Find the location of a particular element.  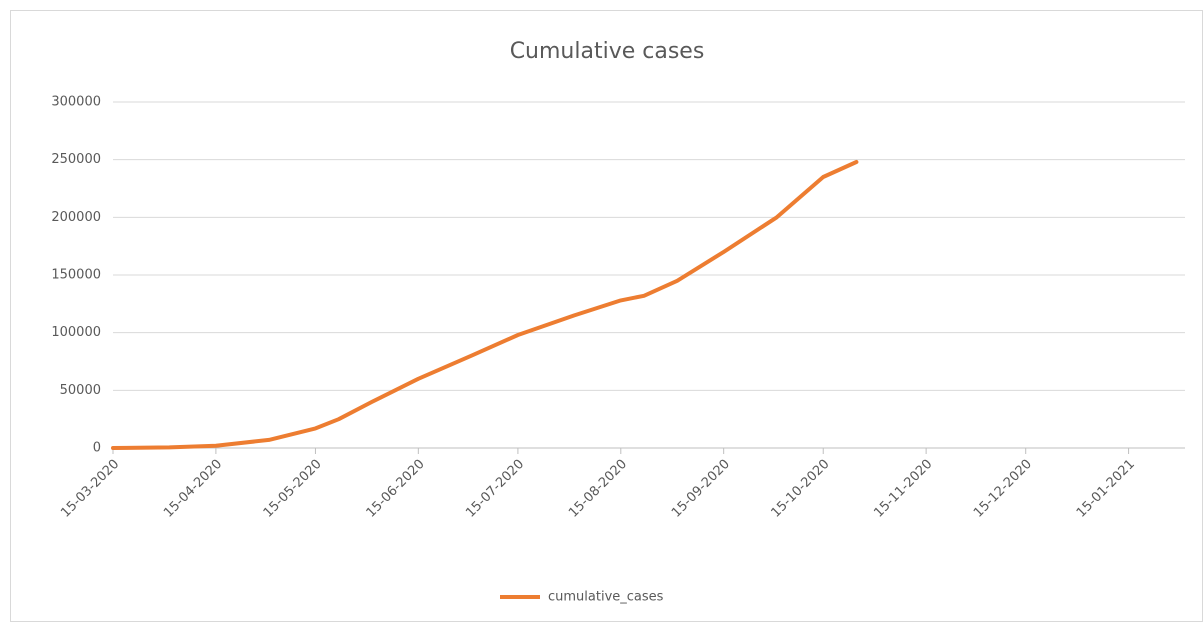

y-tick-label: 200000 is located at coordinates (76, 217).